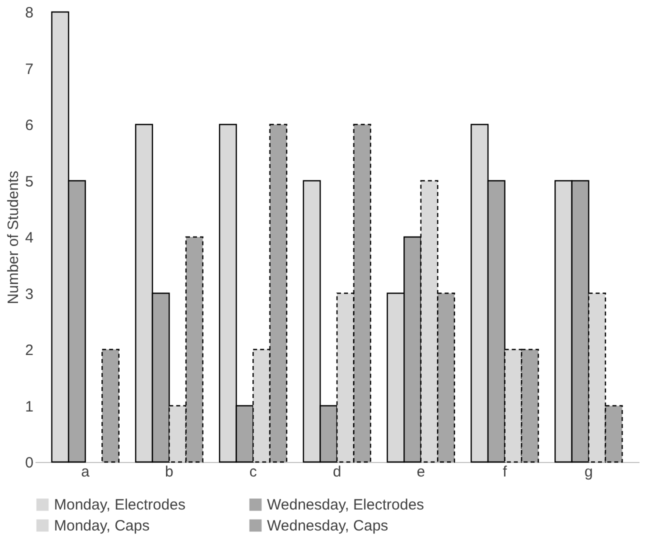  Describe the element at coordinates (85, 472) in the screenshot. I see `x-tick-label: a` at that location.